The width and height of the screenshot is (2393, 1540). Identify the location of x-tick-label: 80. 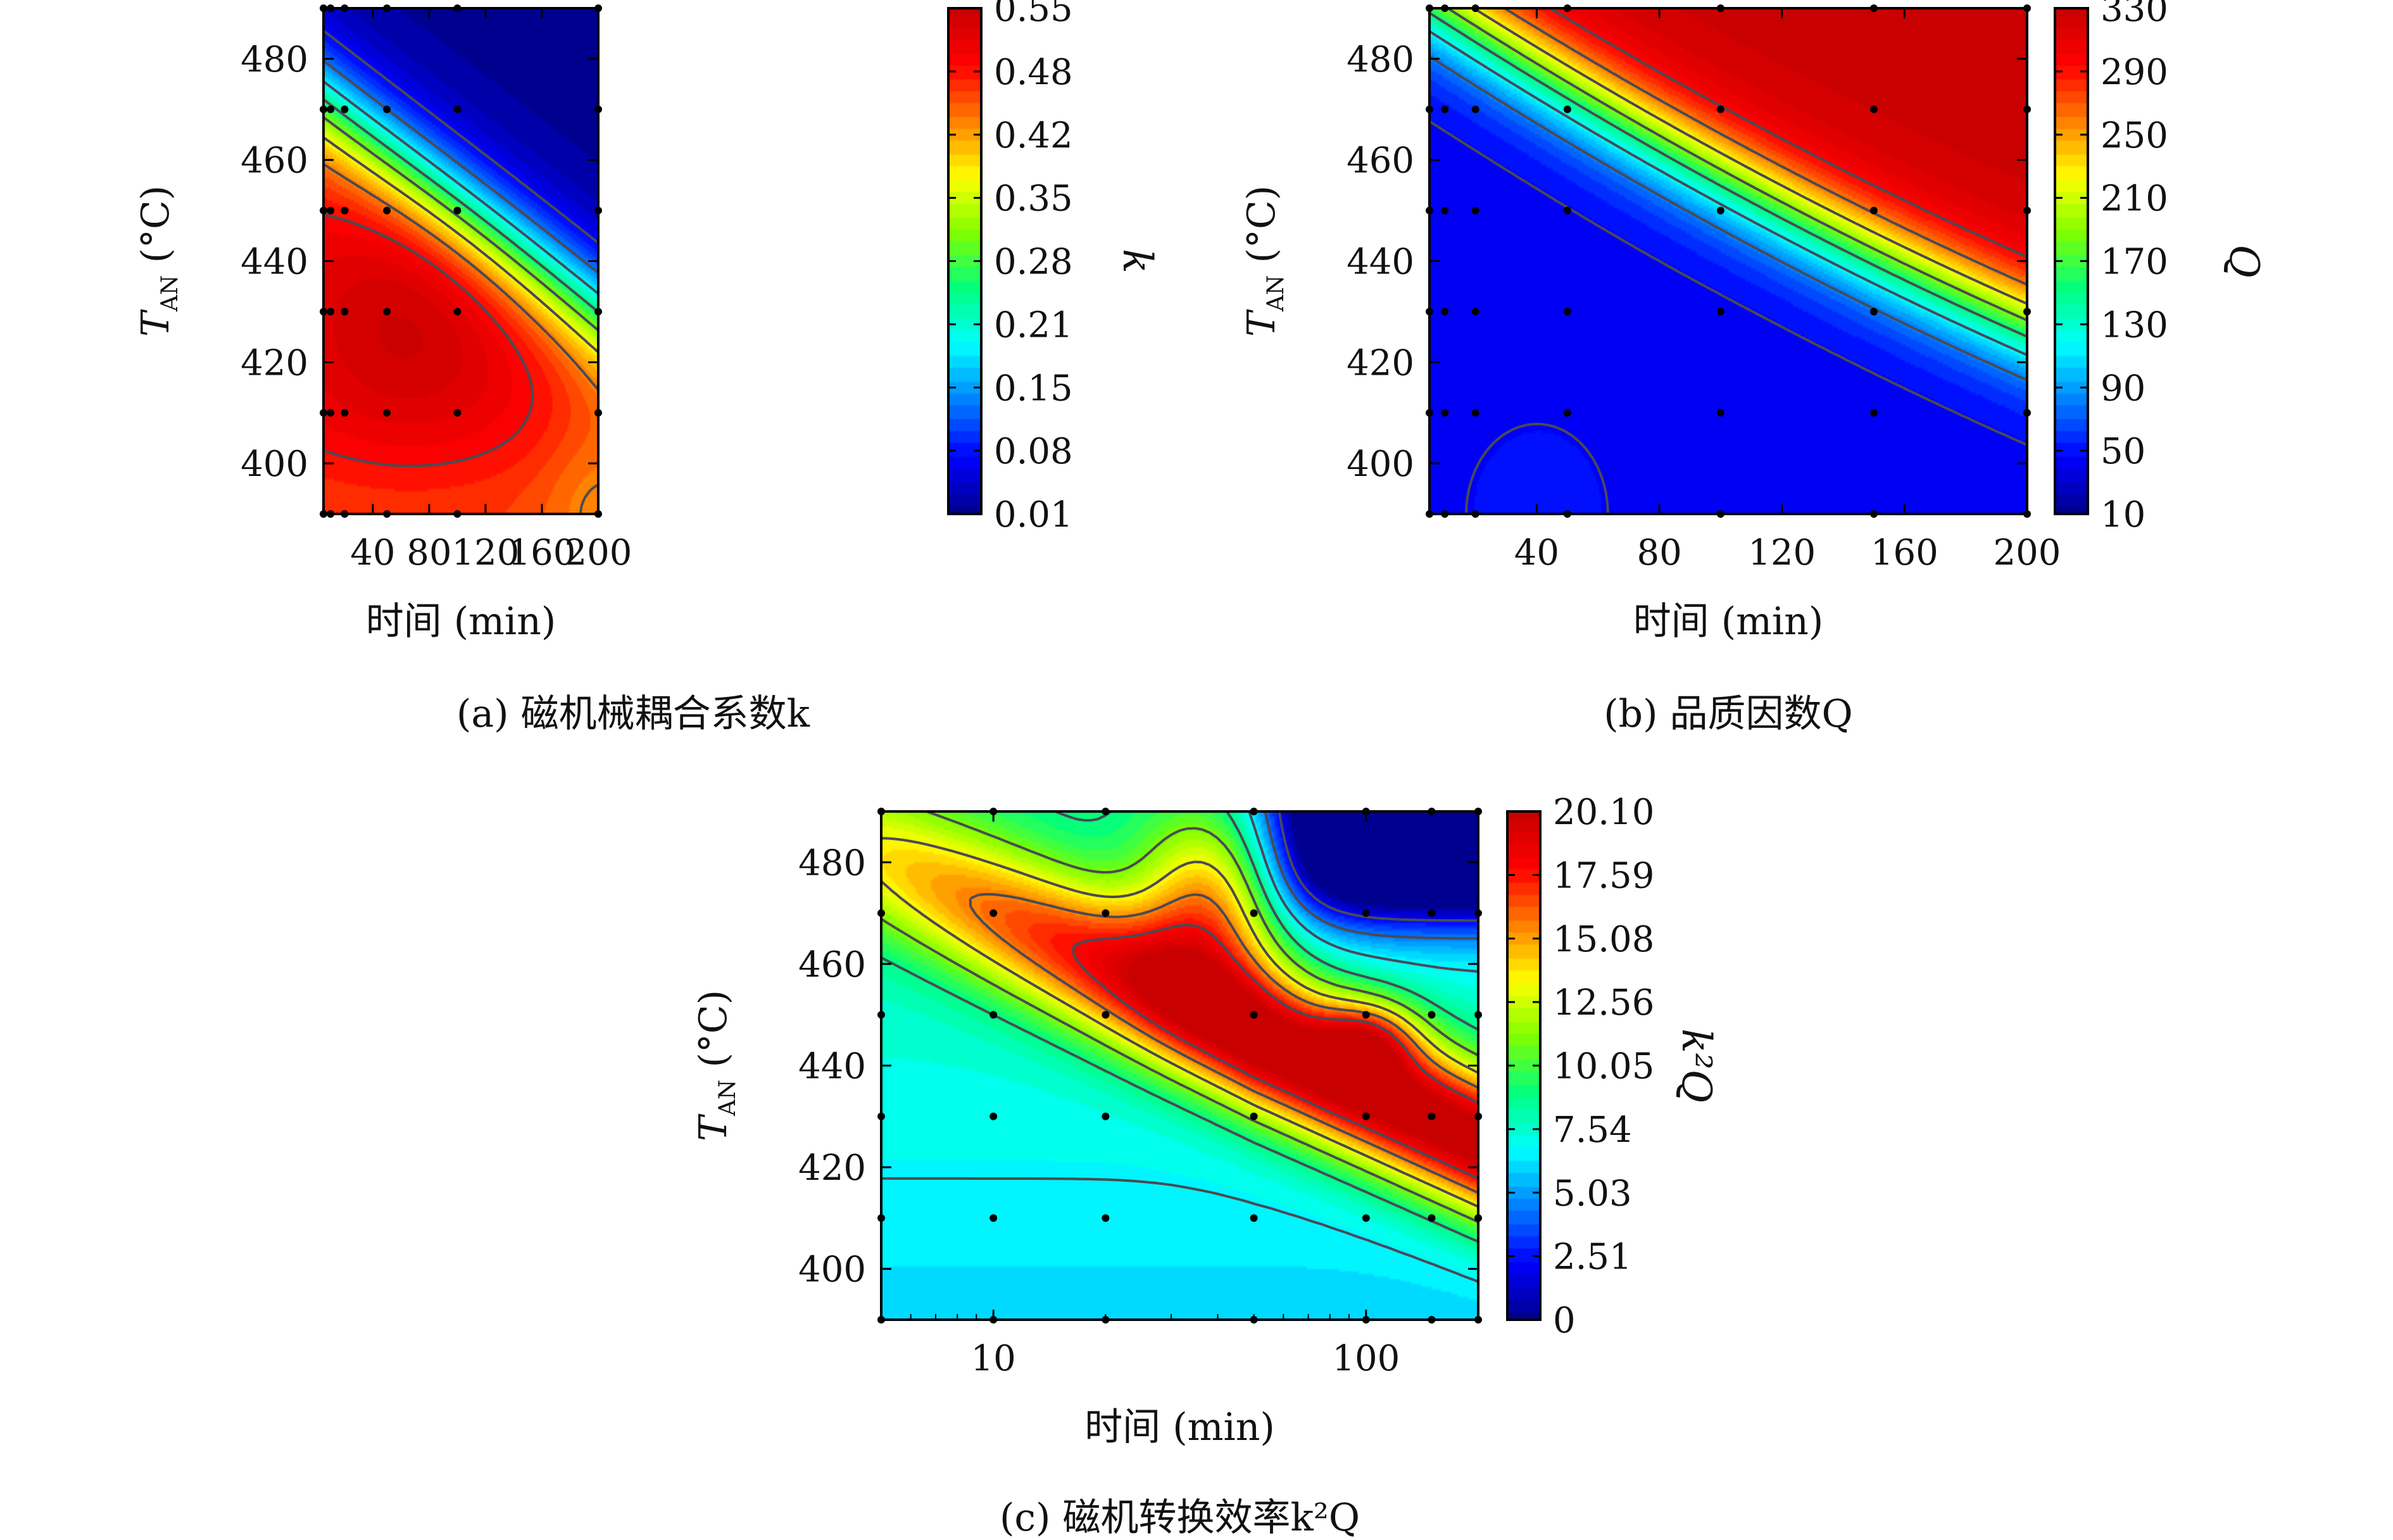
(429, 552).